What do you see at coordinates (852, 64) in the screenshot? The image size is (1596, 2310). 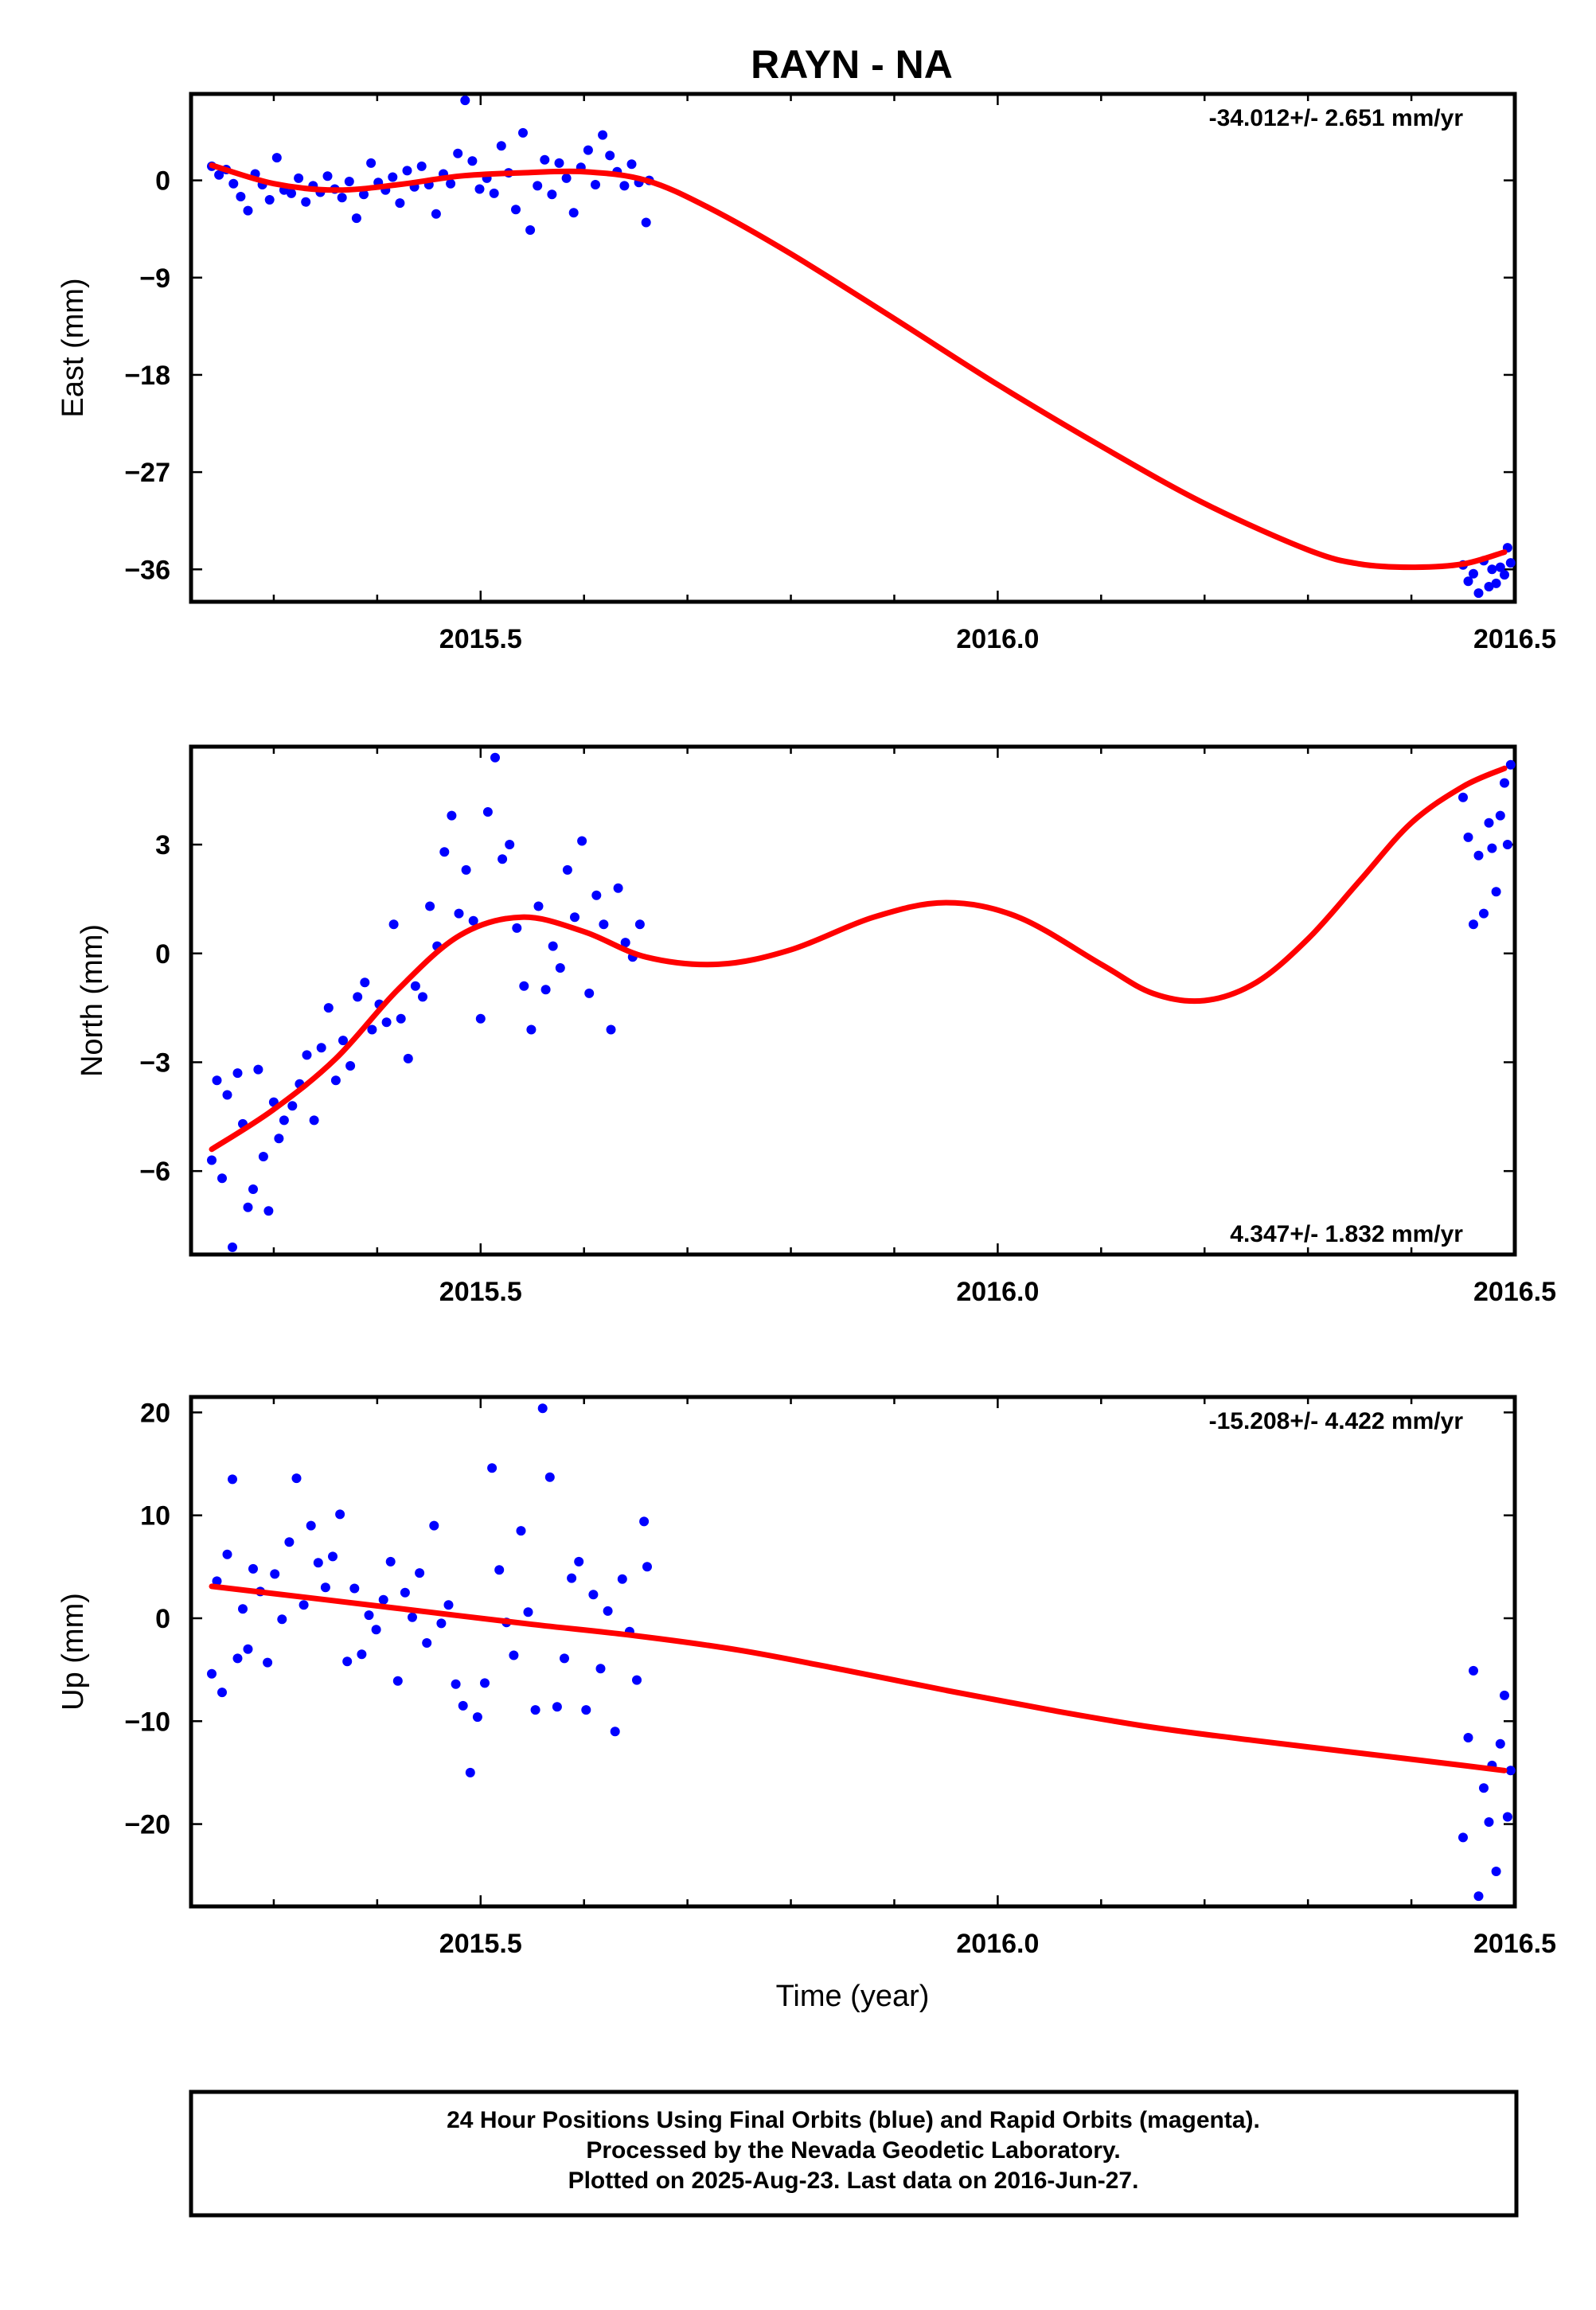 I see `chart-title: RAYN - NA` at bounding box center [852, 64].